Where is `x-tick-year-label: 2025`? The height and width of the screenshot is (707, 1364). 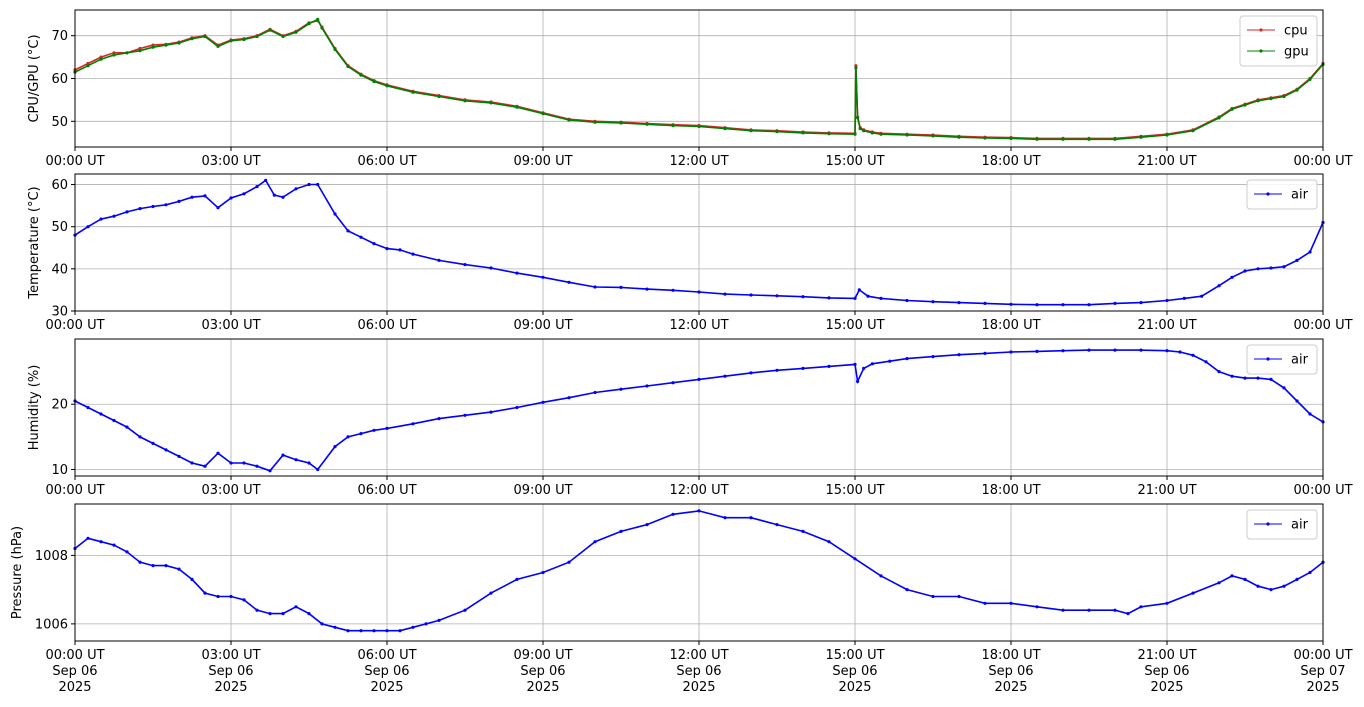
x-tick-year-label: 2025 is located at coordinates (1166, 687).